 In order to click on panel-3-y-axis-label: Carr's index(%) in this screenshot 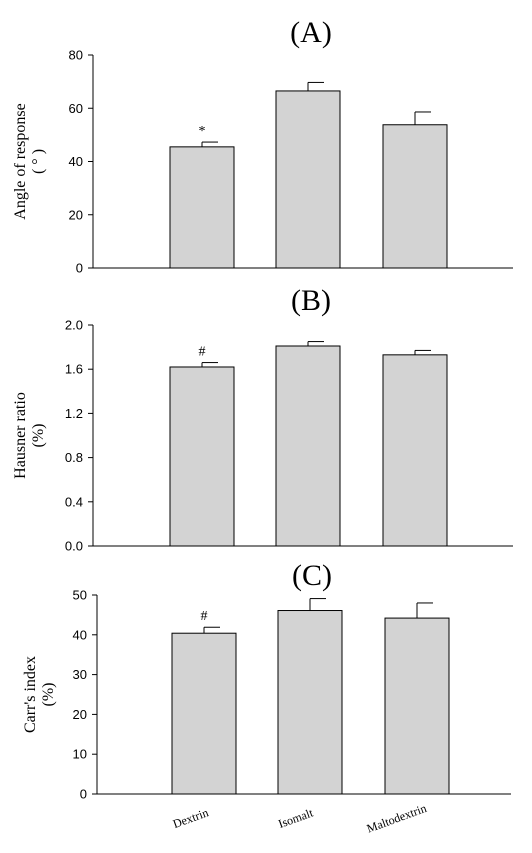, I will do `click(39, 694)`.